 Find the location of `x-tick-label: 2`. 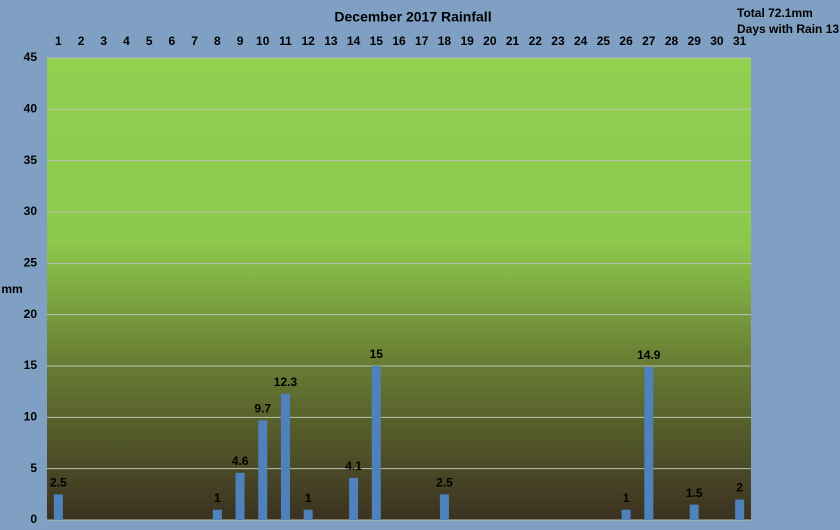

x-tick-label: 2 is located at coordinates (81, 41).